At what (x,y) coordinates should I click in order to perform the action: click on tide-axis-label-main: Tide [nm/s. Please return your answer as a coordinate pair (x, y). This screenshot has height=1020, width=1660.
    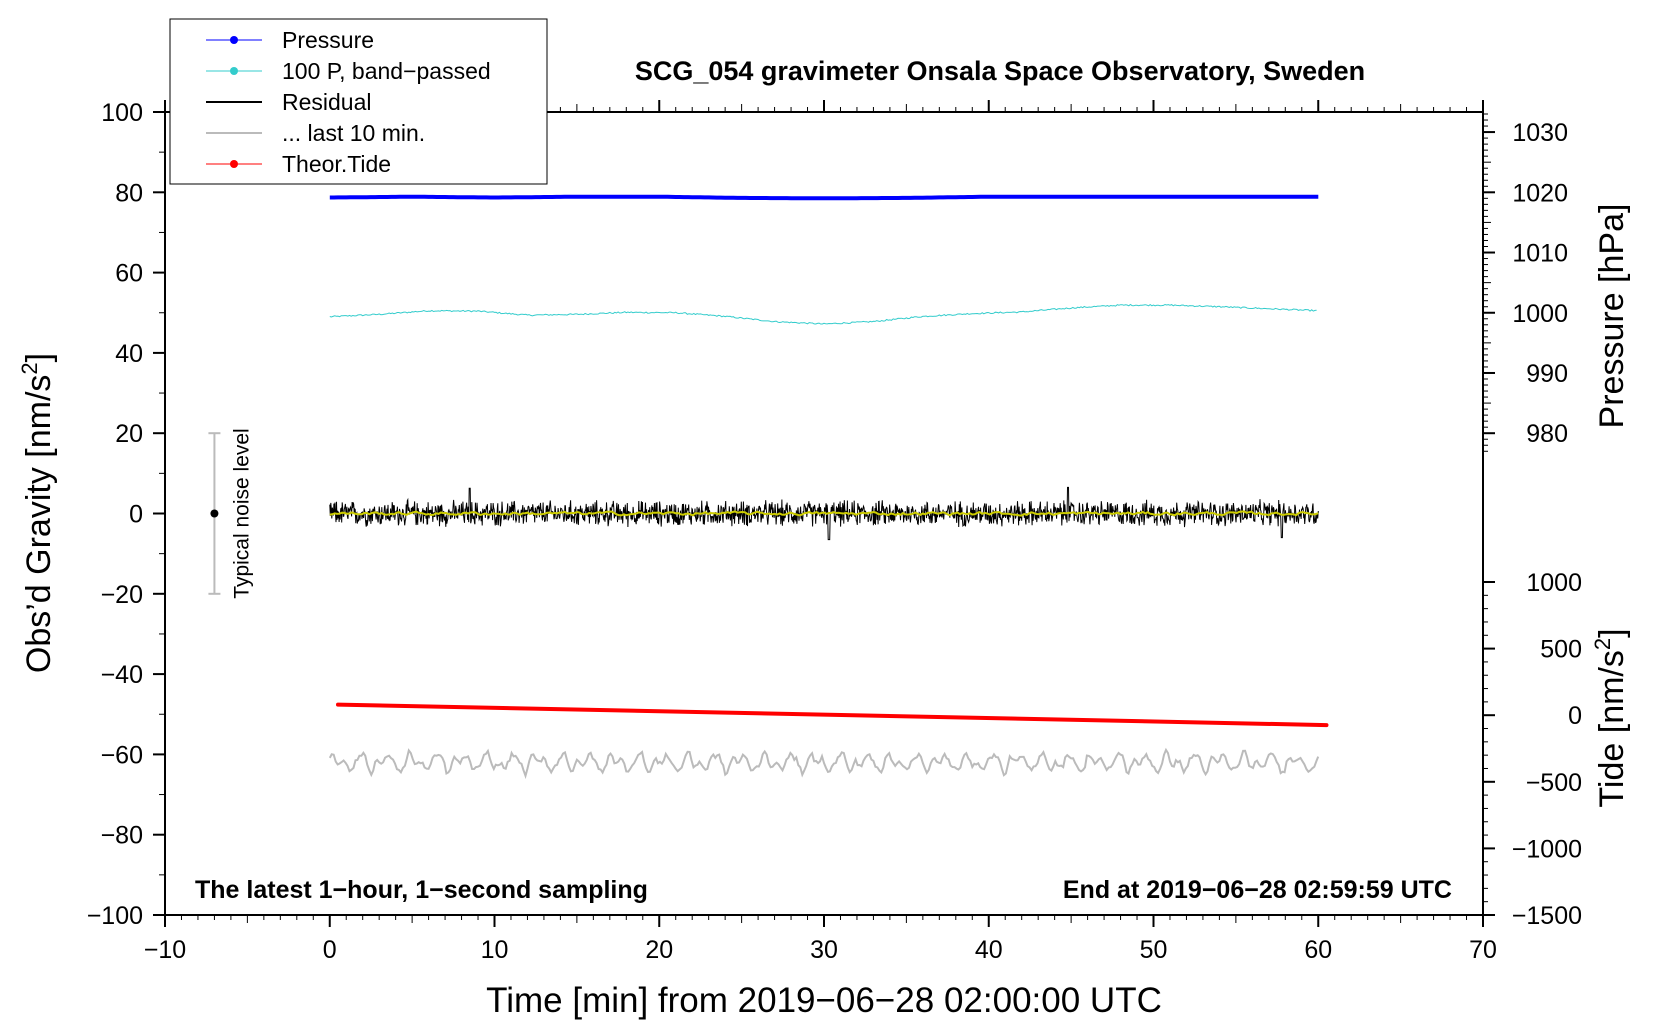
    Looking at the image, I should click on (1612, 728).